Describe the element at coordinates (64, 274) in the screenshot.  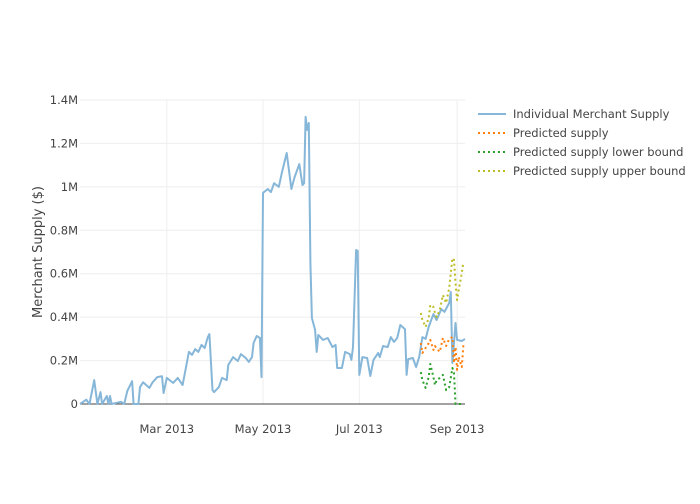
I see `y-tick-label: 0.6M` at that location.